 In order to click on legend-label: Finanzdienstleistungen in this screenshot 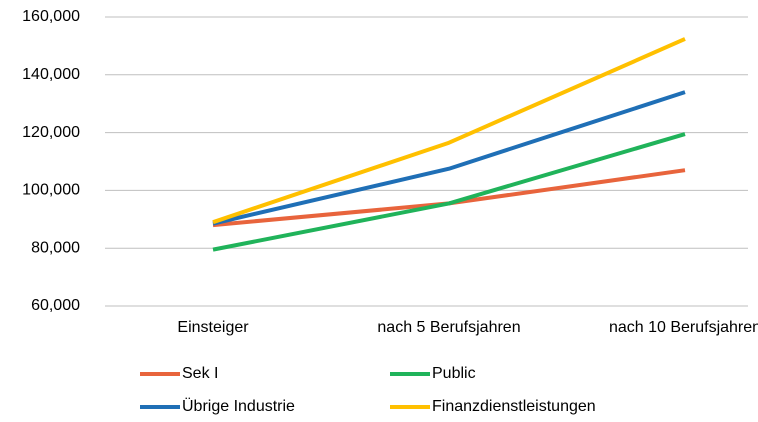, I will do `click(514, 406)`.